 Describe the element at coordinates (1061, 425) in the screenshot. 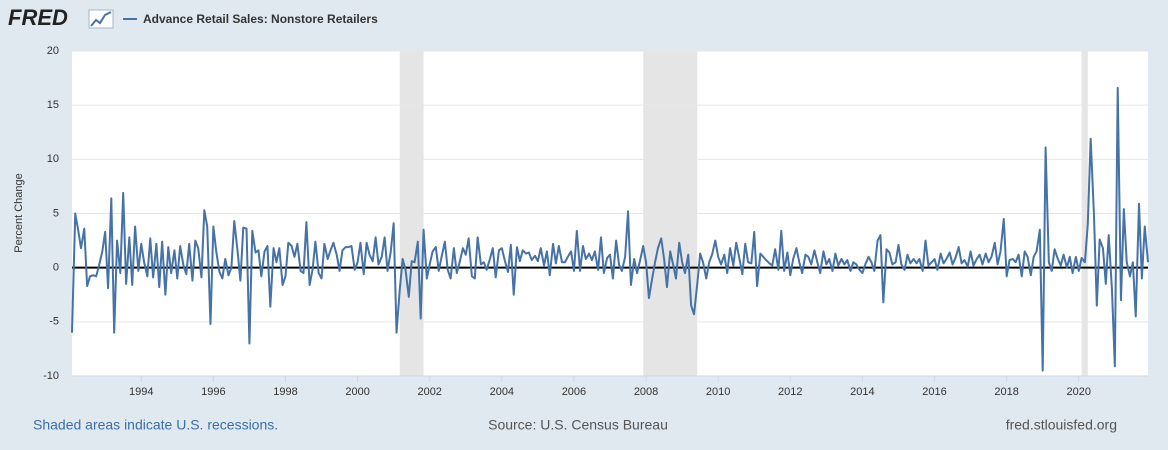

I see `footer-link: fred.stlouisfed.org` at that location.